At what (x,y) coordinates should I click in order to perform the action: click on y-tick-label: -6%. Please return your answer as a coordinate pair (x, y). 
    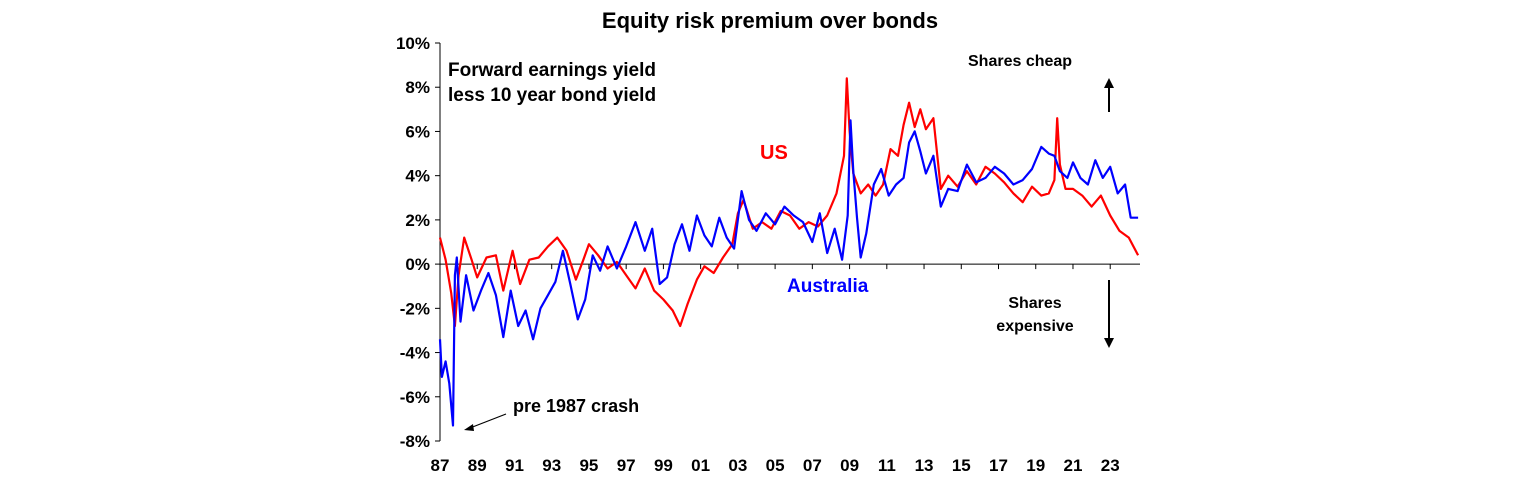
    Looking at the image, I should click on (415, 397).